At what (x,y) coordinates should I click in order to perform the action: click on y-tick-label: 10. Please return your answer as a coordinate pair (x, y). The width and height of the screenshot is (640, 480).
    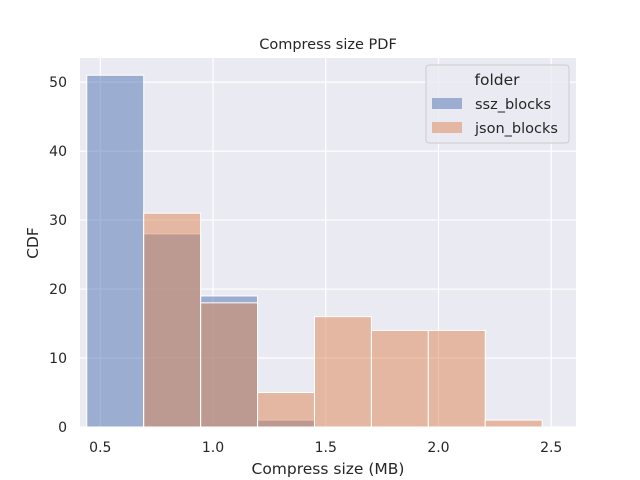
    Looking at the image, I should click on (58, 359).